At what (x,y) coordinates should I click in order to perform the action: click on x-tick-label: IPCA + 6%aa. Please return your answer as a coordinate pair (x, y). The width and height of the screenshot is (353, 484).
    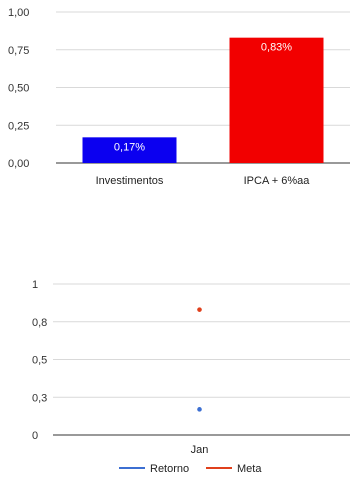
    Looking at the image, I should click on (277, 181).